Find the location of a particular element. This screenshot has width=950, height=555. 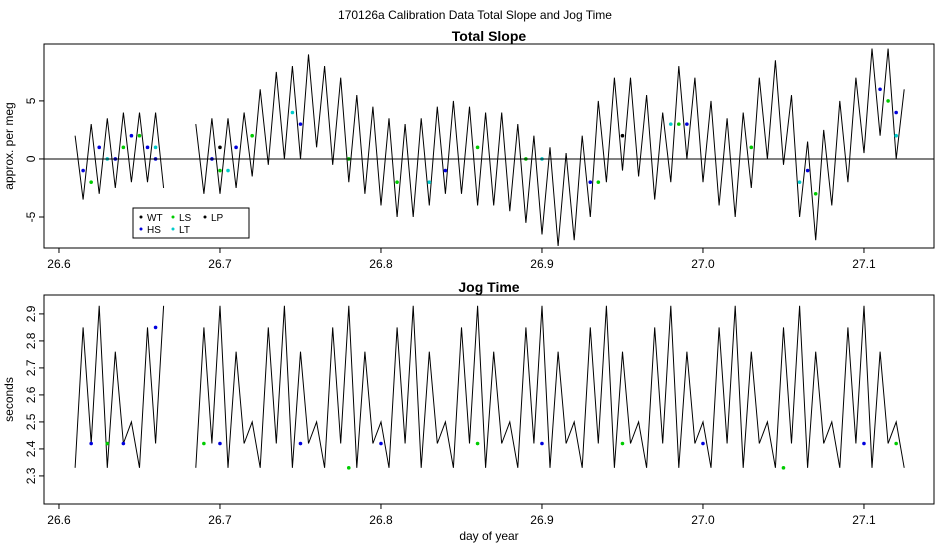

legend-label: LS is located at coordinates (185, 218).